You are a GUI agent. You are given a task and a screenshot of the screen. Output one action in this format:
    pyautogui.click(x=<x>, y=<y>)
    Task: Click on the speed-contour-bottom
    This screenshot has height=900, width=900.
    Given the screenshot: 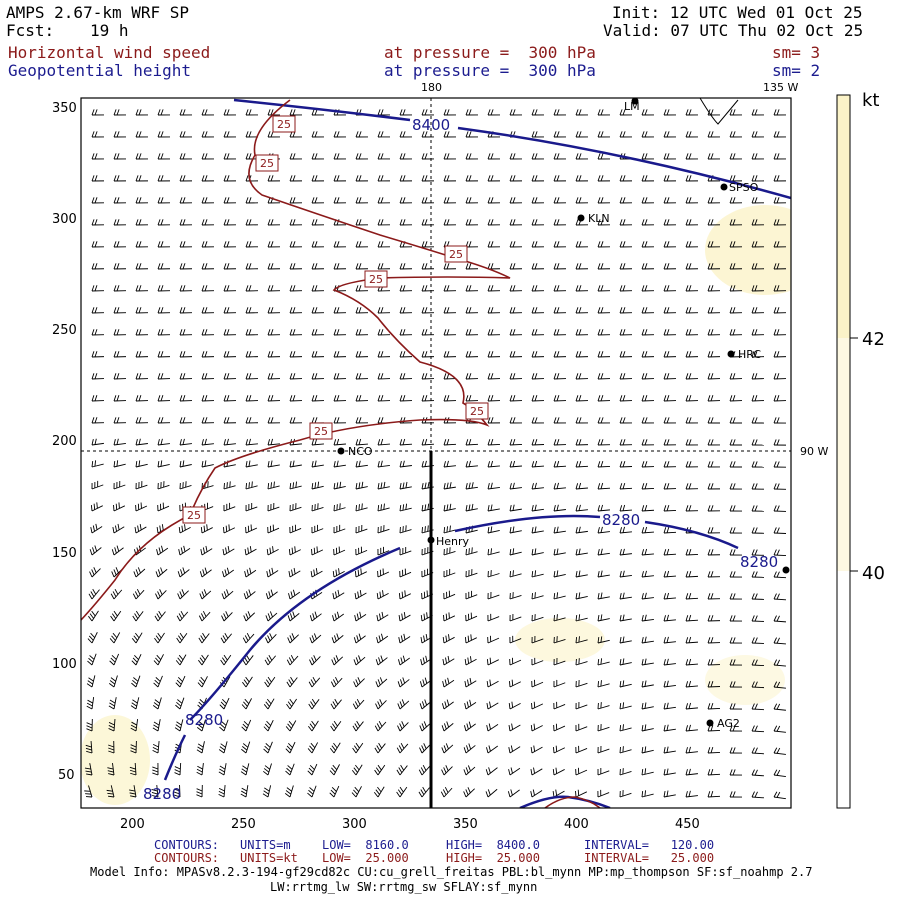 What is the action you would take?
    pyautogui.click(x=572, y=802)
    